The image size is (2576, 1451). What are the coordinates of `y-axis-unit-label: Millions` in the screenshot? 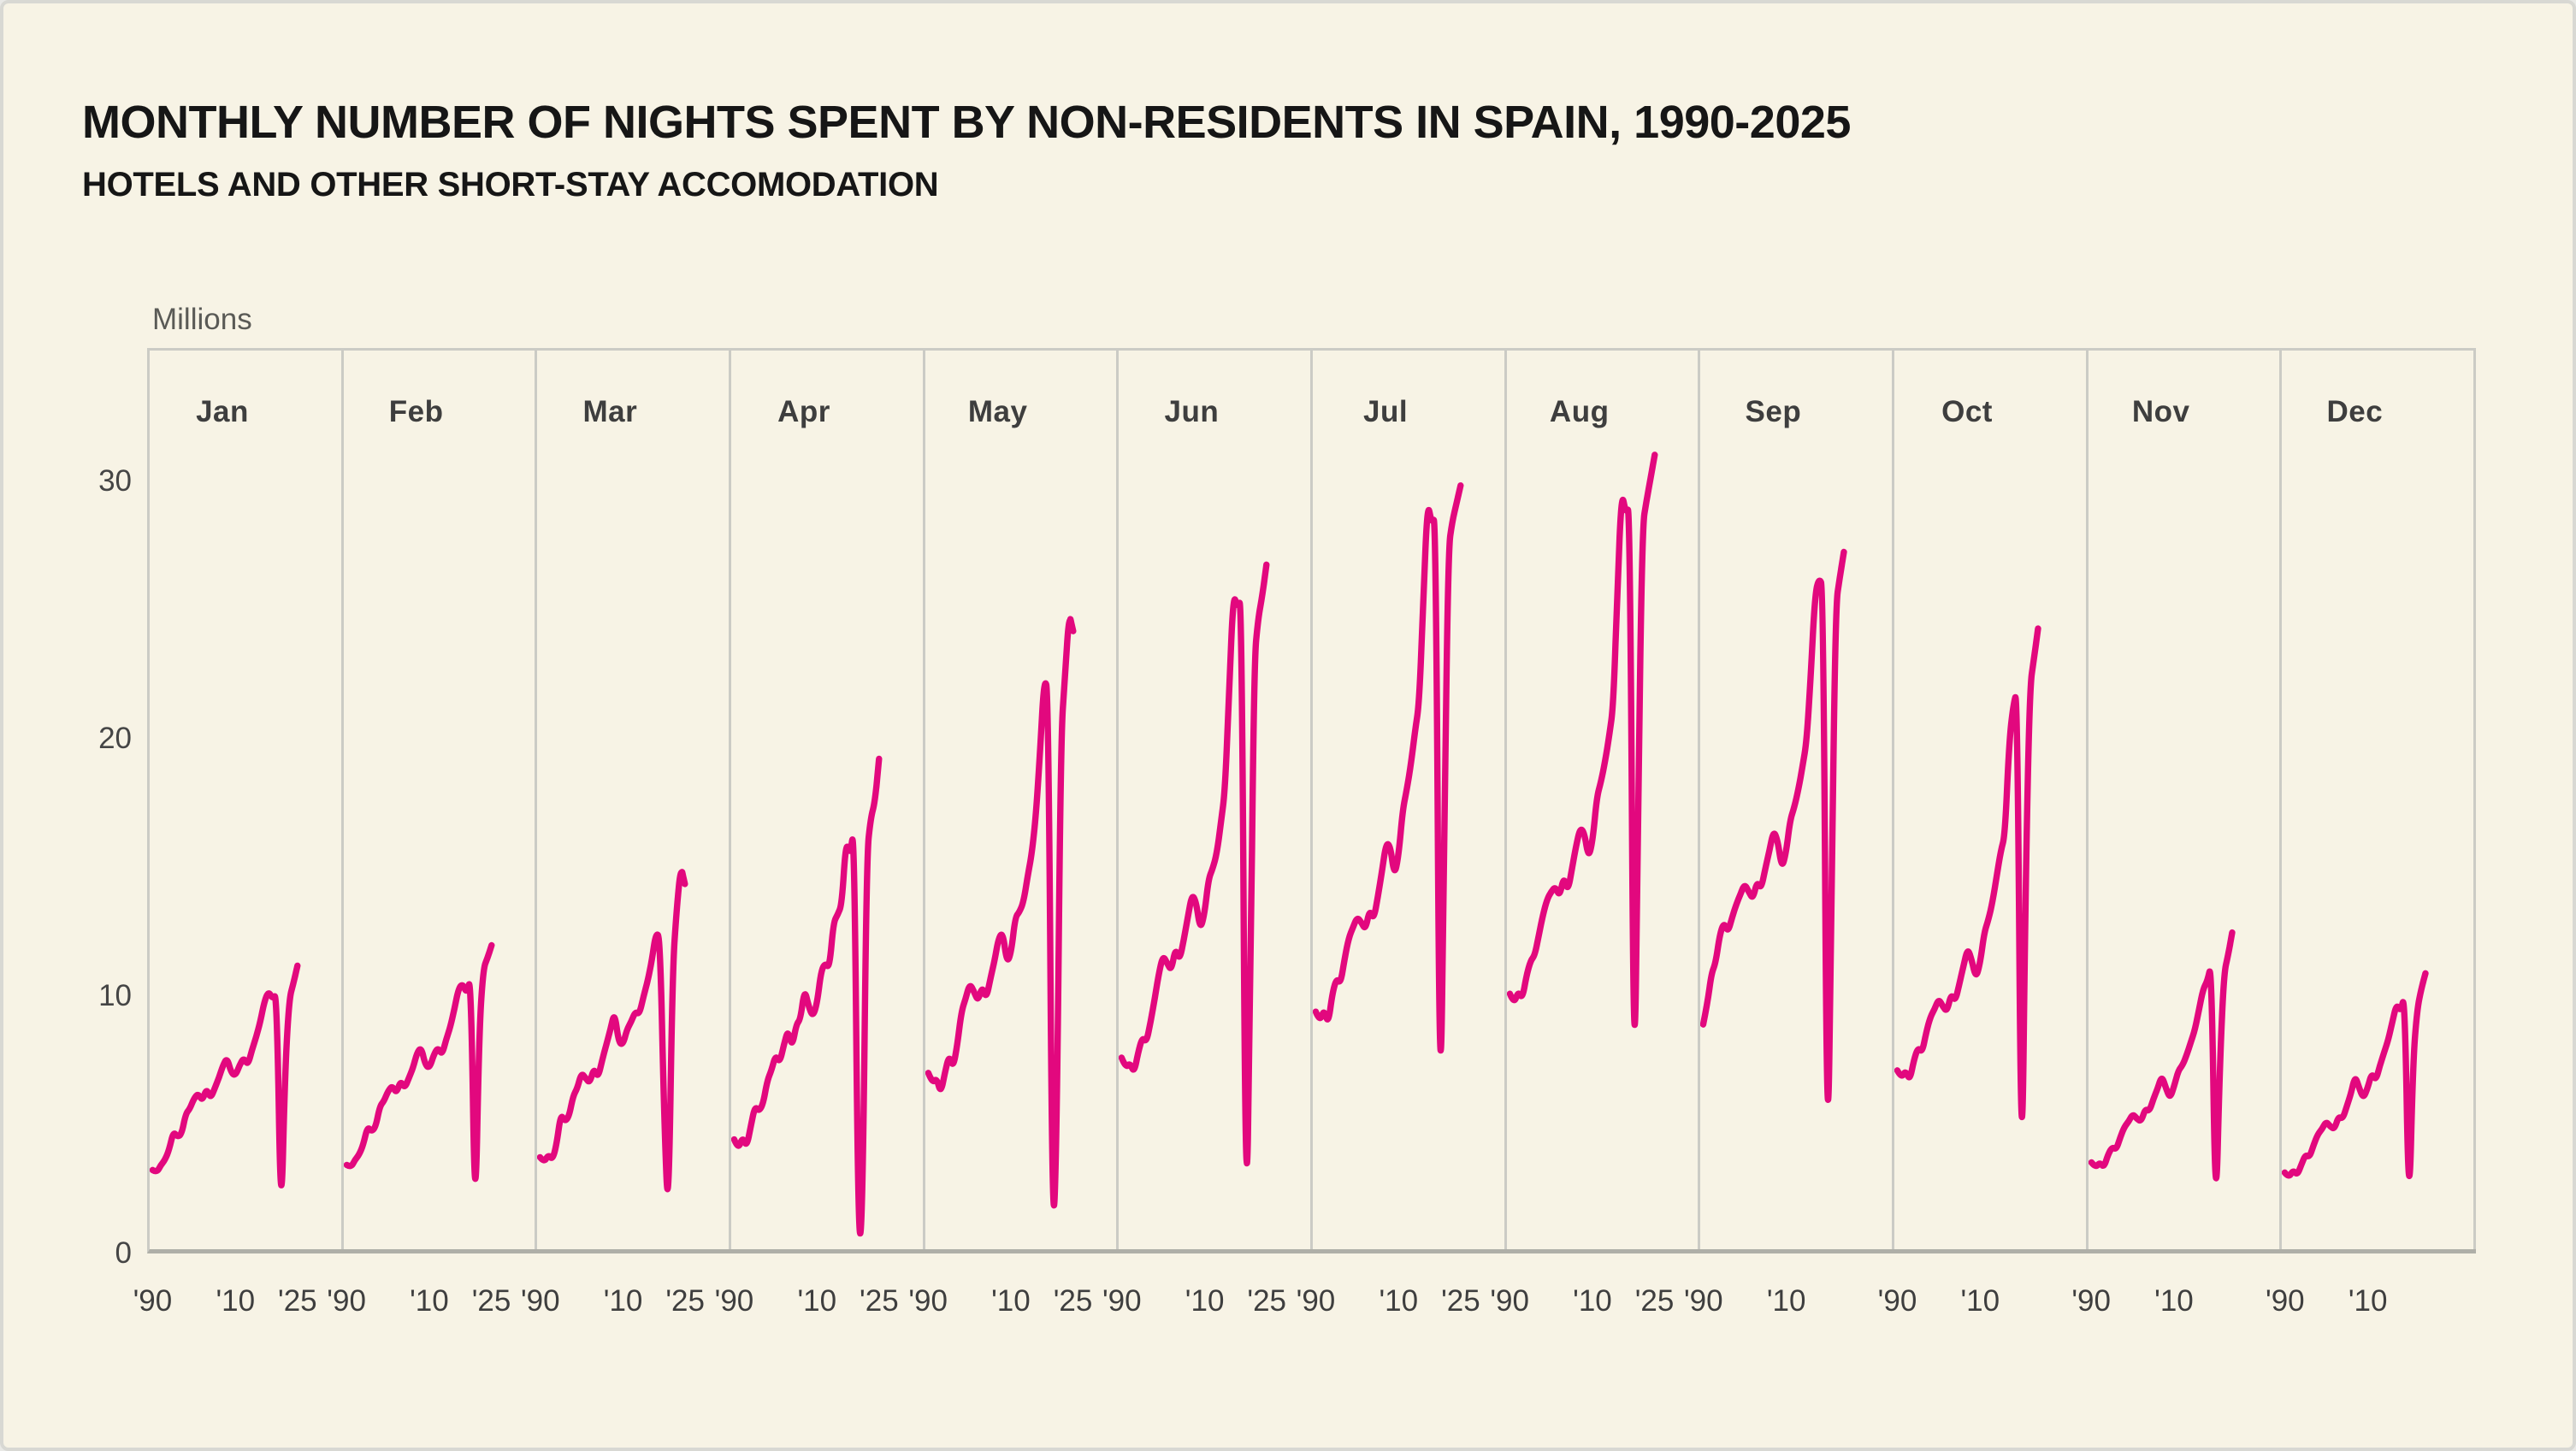 It's located at (202, 319).